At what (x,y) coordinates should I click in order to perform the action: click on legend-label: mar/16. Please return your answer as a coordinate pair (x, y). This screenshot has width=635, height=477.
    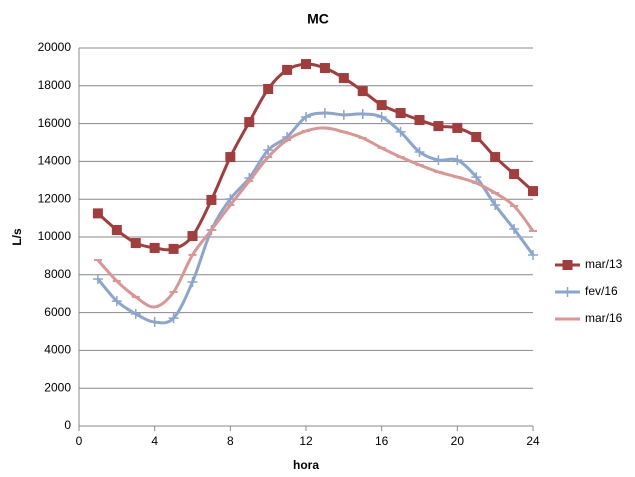
    Looking at the image, I should click on (604, 318).